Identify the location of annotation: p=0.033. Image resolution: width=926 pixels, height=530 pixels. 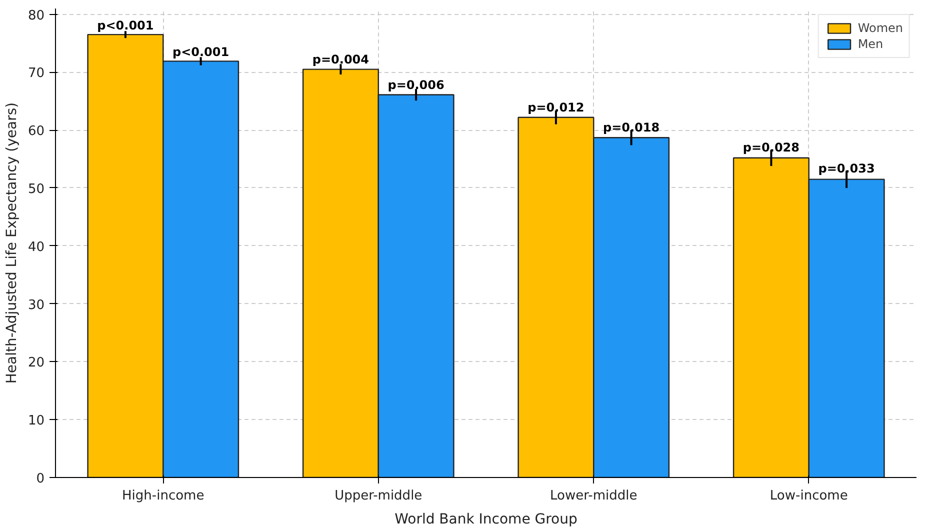
(846, 169).